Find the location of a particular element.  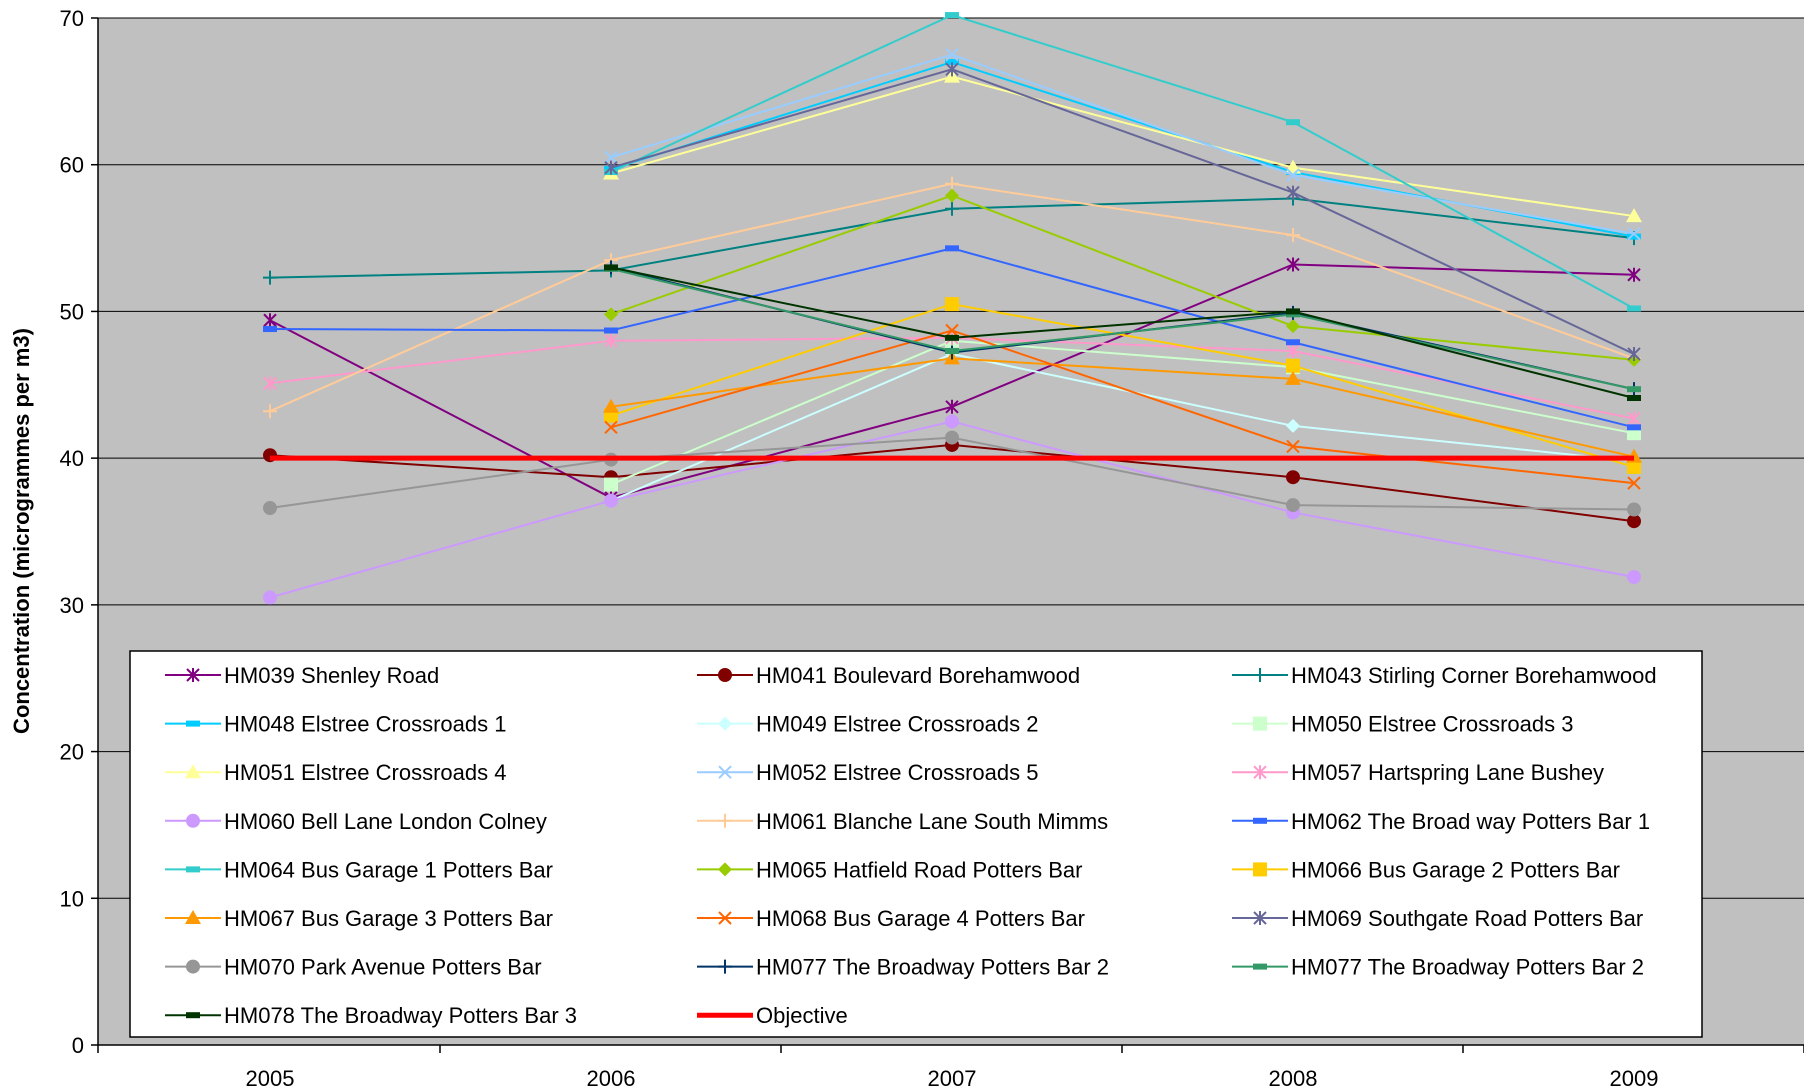

legend-item: HM060 Bell Lane London Colney is located at coordinates (356, 821).